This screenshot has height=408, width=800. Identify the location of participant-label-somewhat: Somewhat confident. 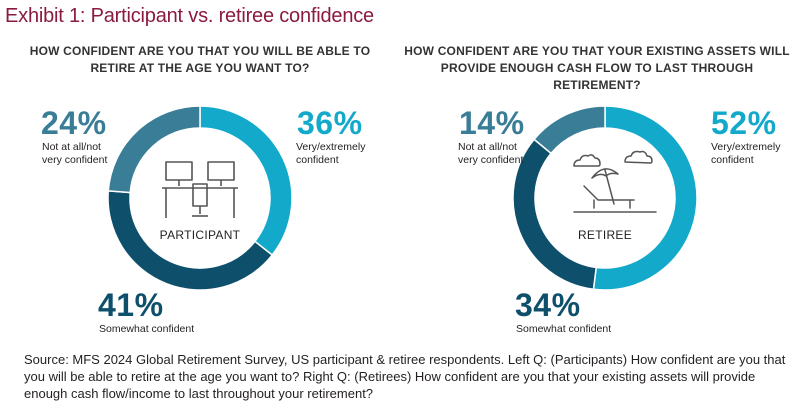
(147, 329).